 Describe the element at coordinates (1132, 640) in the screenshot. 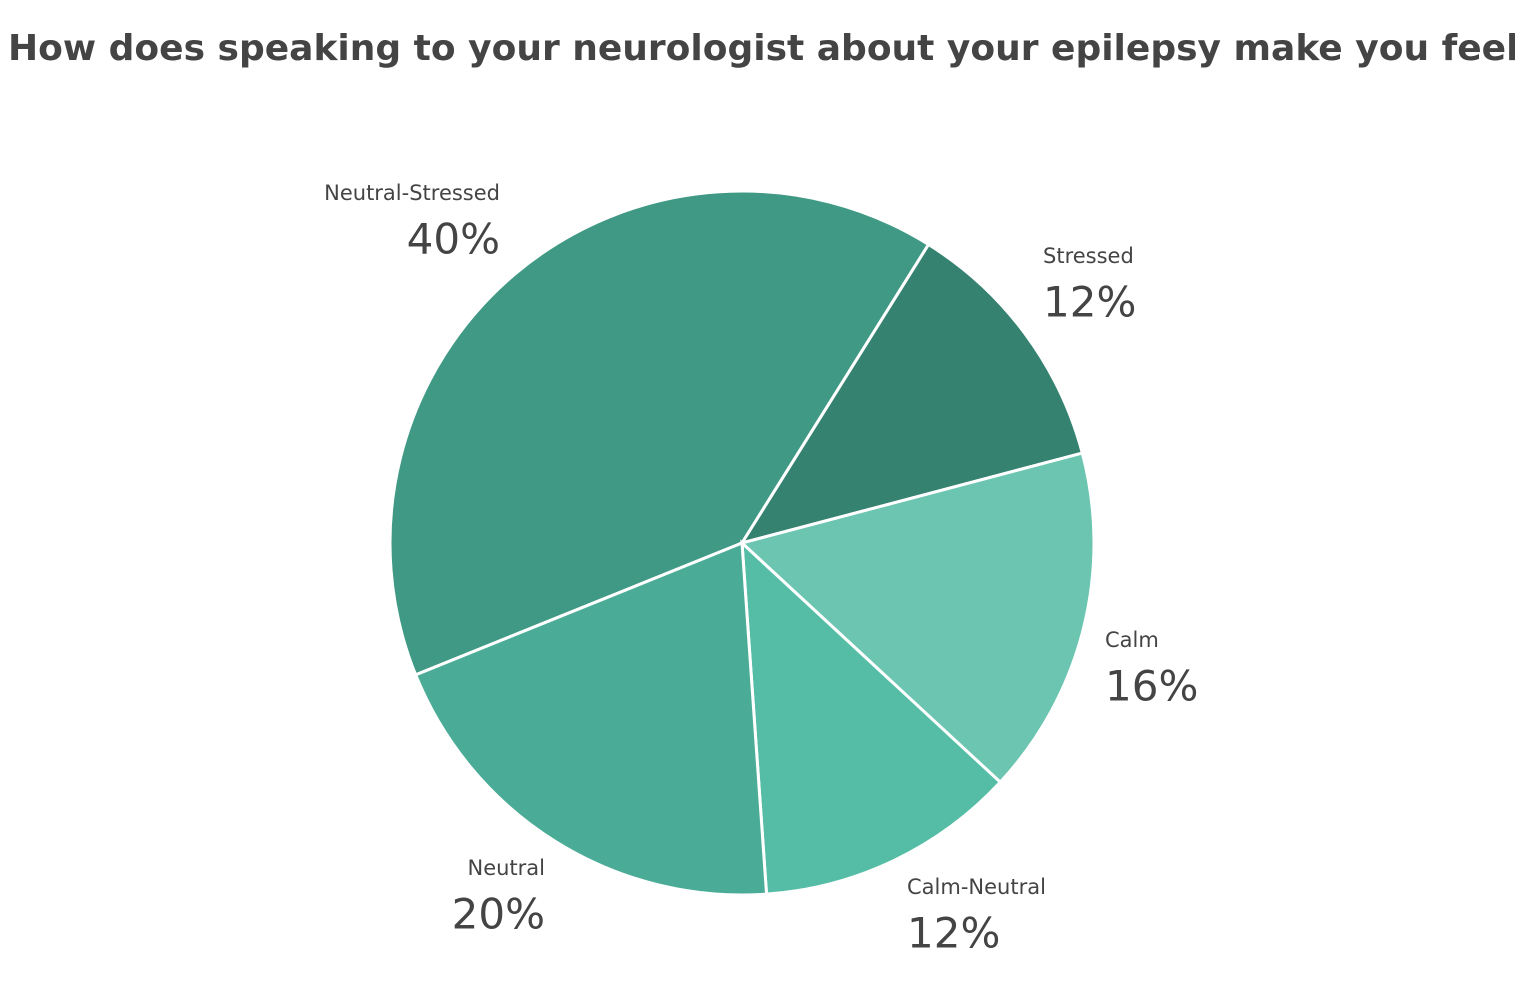

I see `slice-label: Calm` at that location.